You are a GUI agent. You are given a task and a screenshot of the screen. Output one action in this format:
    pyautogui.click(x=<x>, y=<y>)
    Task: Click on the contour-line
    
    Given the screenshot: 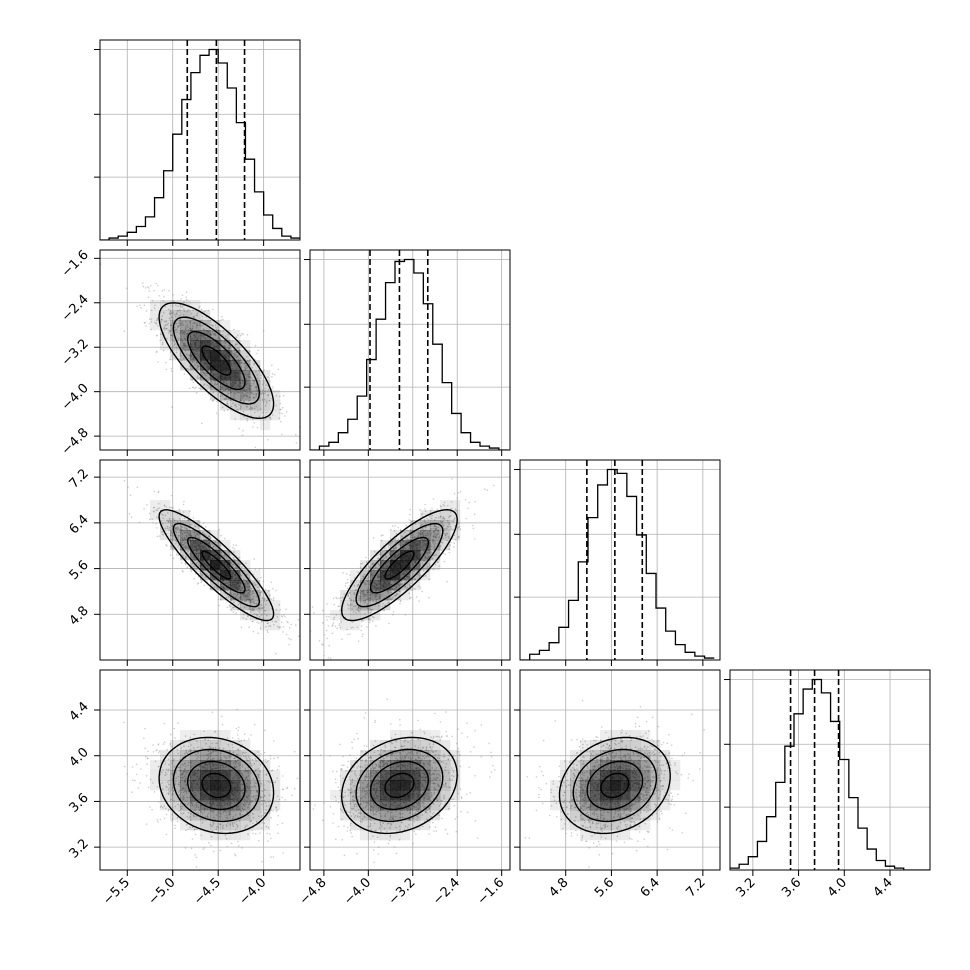 What is the action you would take?
    pyautogui.click(x=216, y=565)
    